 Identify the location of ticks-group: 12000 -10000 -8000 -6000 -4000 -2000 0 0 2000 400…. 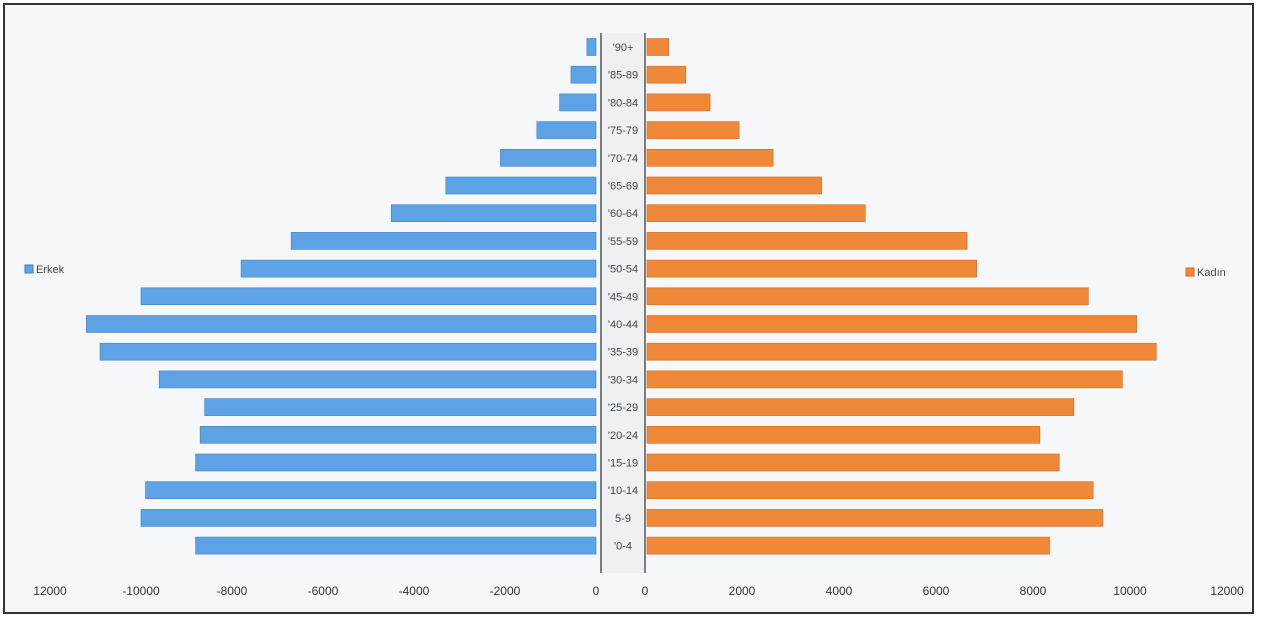
(638, 591).